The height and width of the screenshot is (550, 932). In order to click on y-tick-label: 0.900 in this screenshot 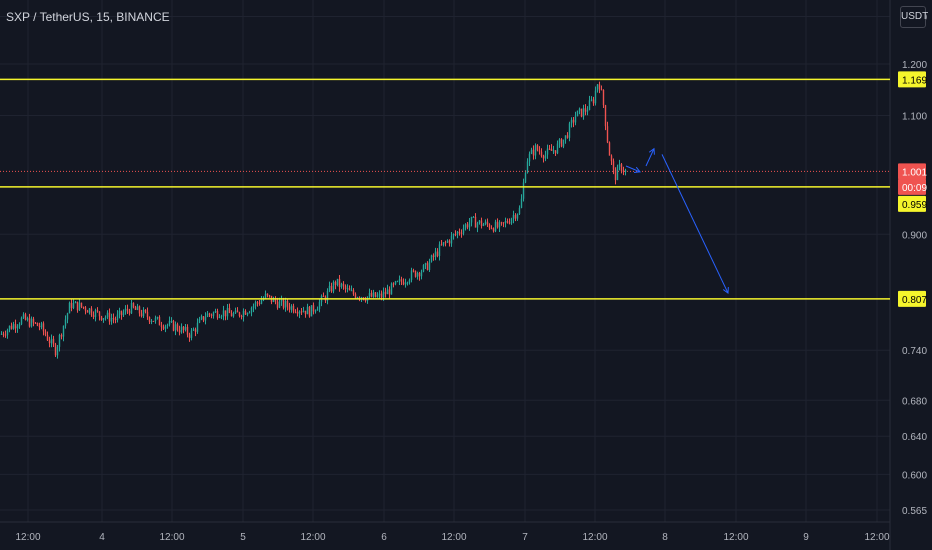, I will do `click(914, 235)`.